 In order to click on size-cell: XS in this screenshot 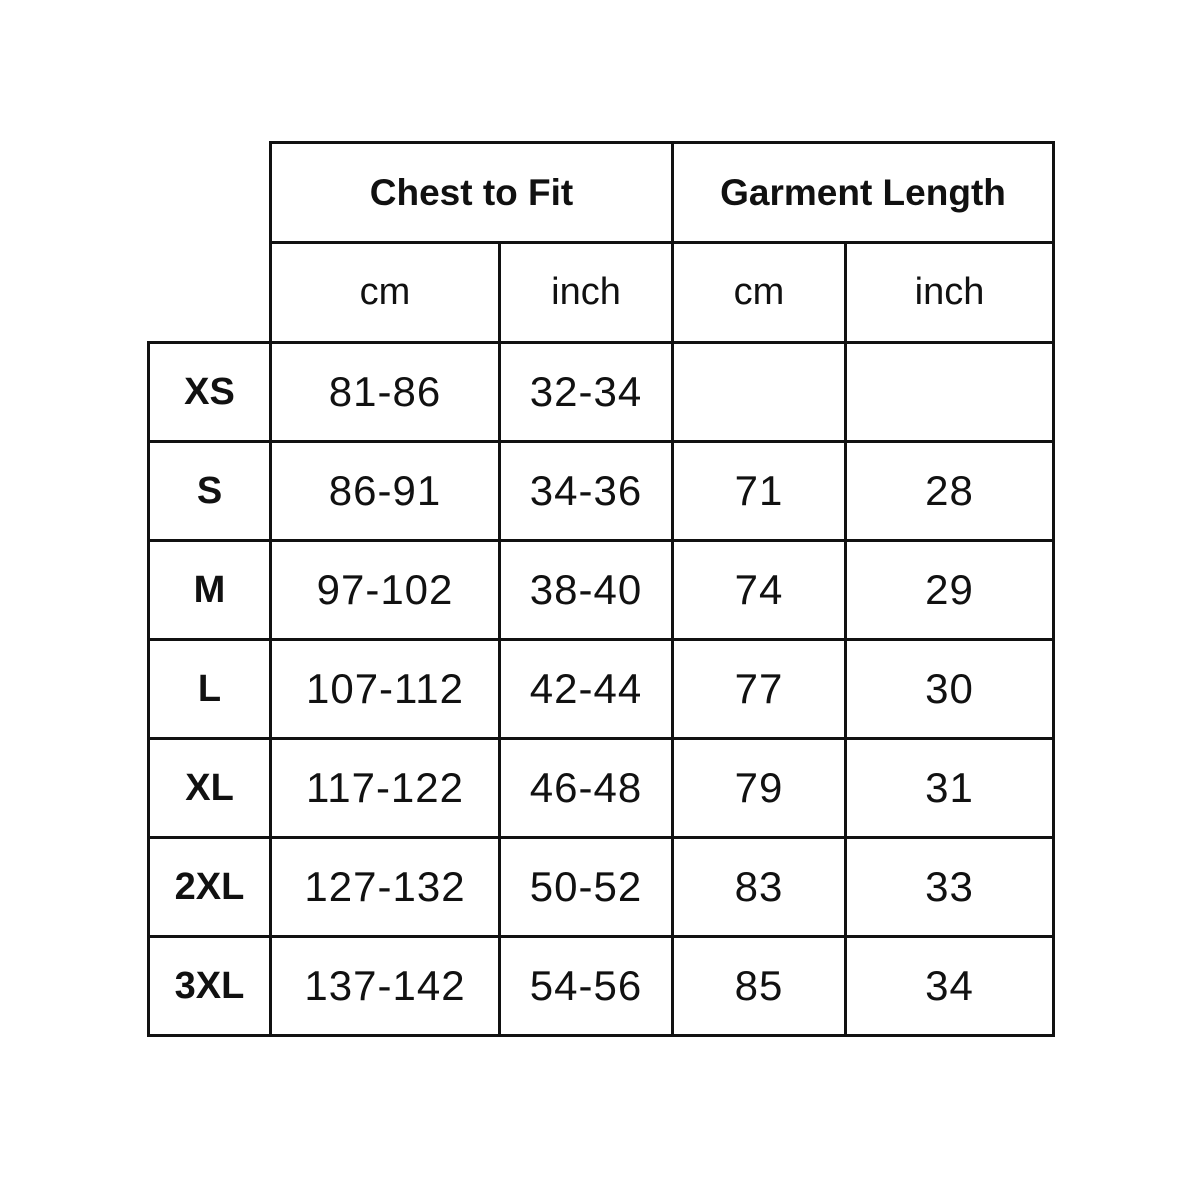, I will do `click(209, 392)`.